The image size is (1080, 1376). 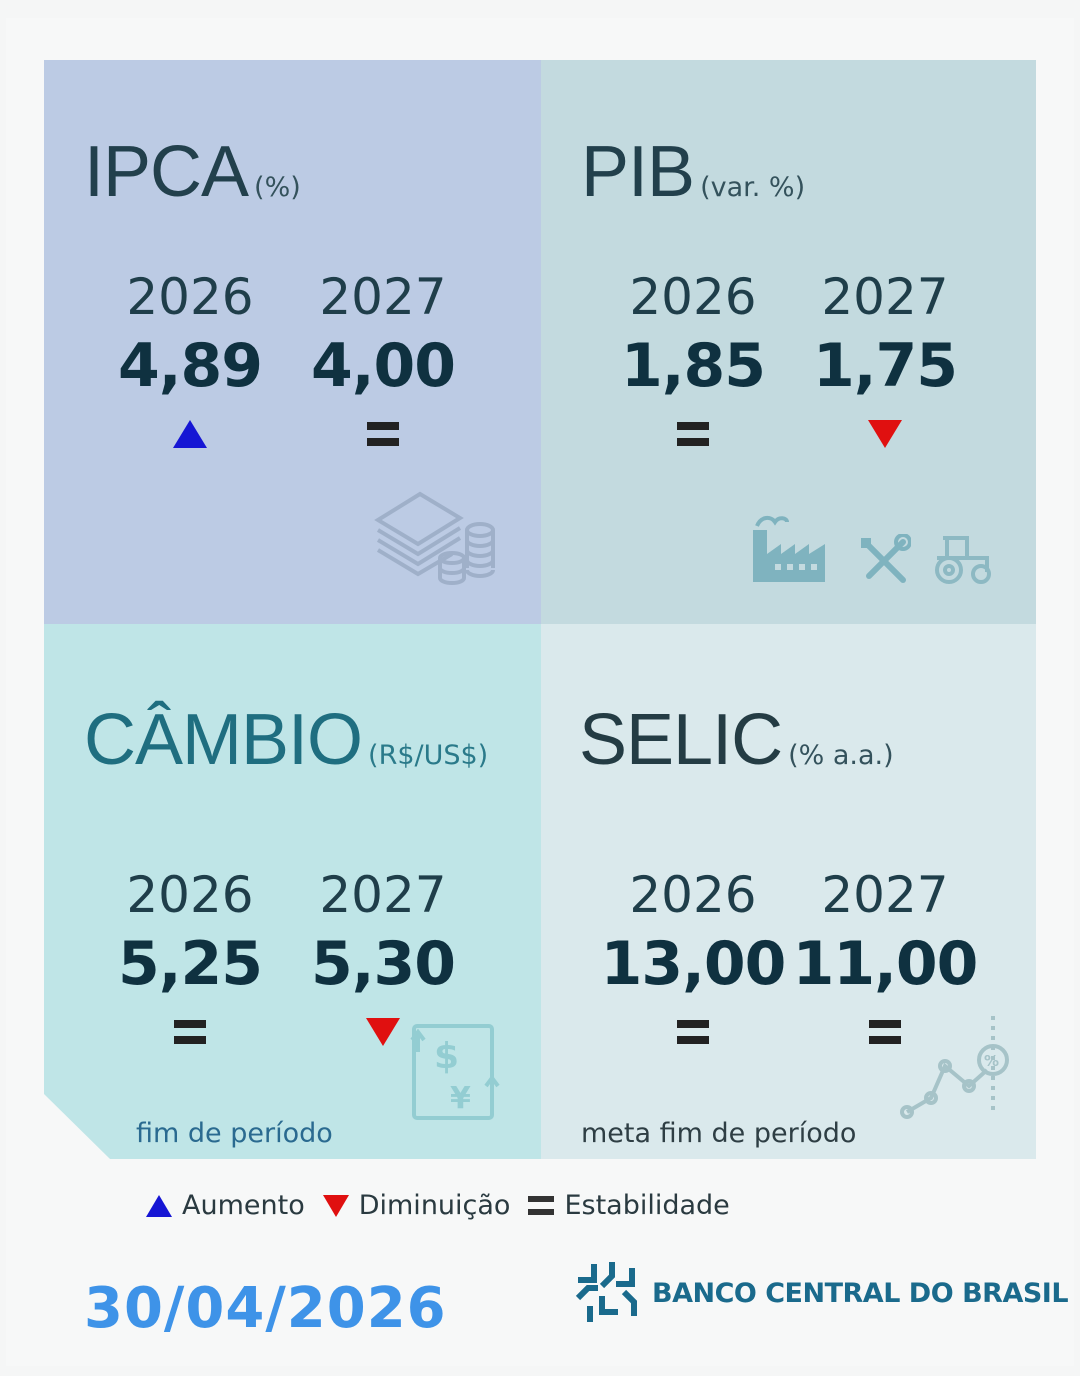 What do you see at coordinates (223, 740) in the screenshot?
I see `indicator-name: CÂMBIO` at bounding box center [223, 740].